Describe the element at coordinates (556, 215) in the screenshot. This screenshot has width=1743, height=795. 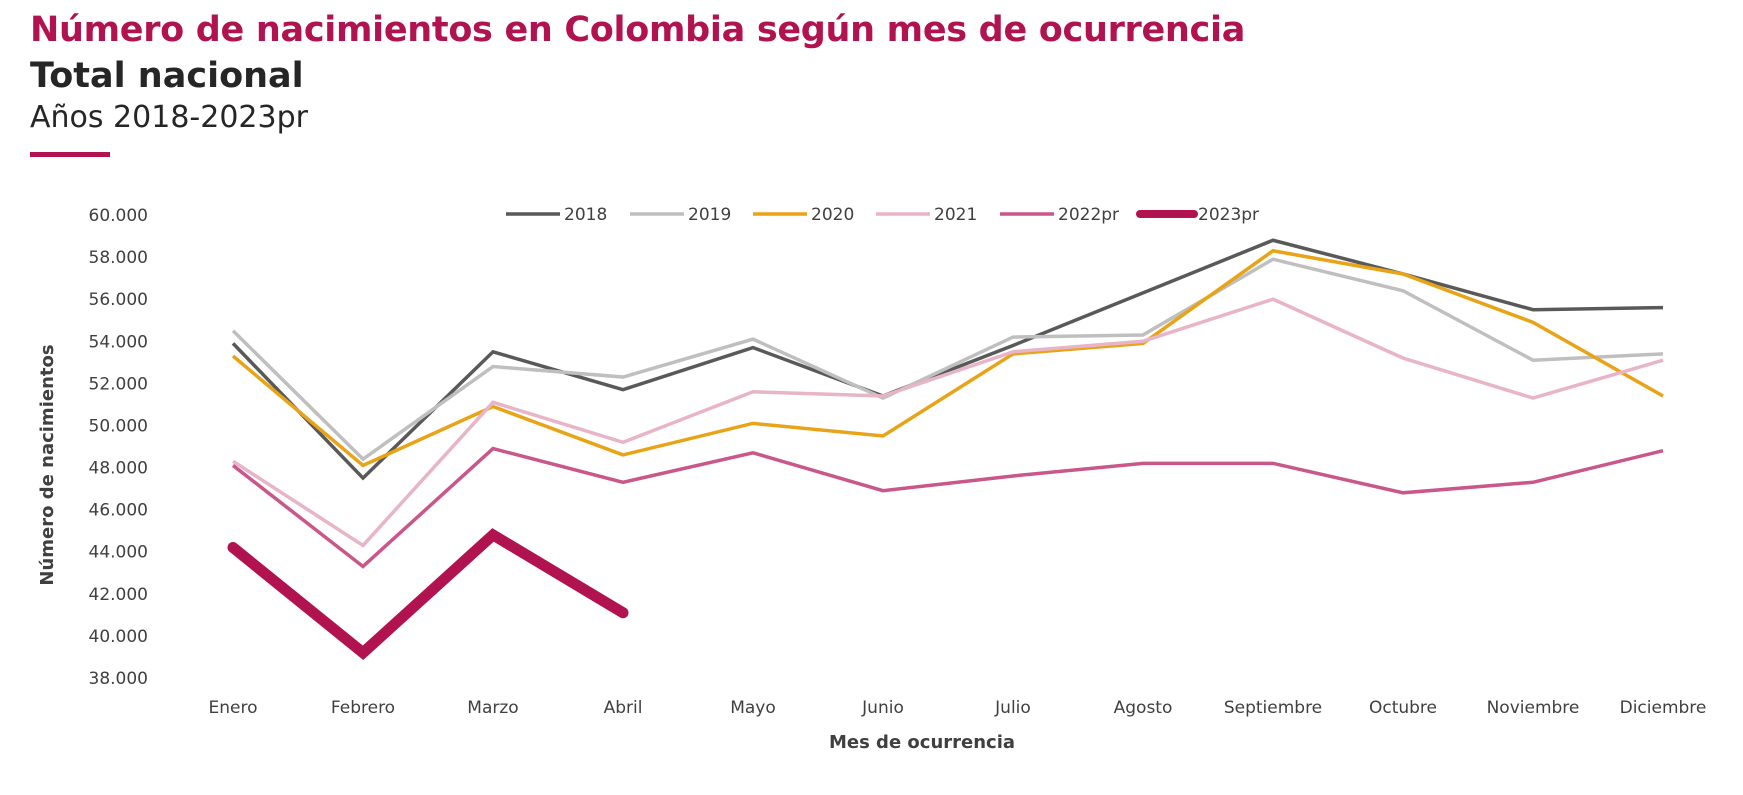
I see `legend-item: 2018` at that location.